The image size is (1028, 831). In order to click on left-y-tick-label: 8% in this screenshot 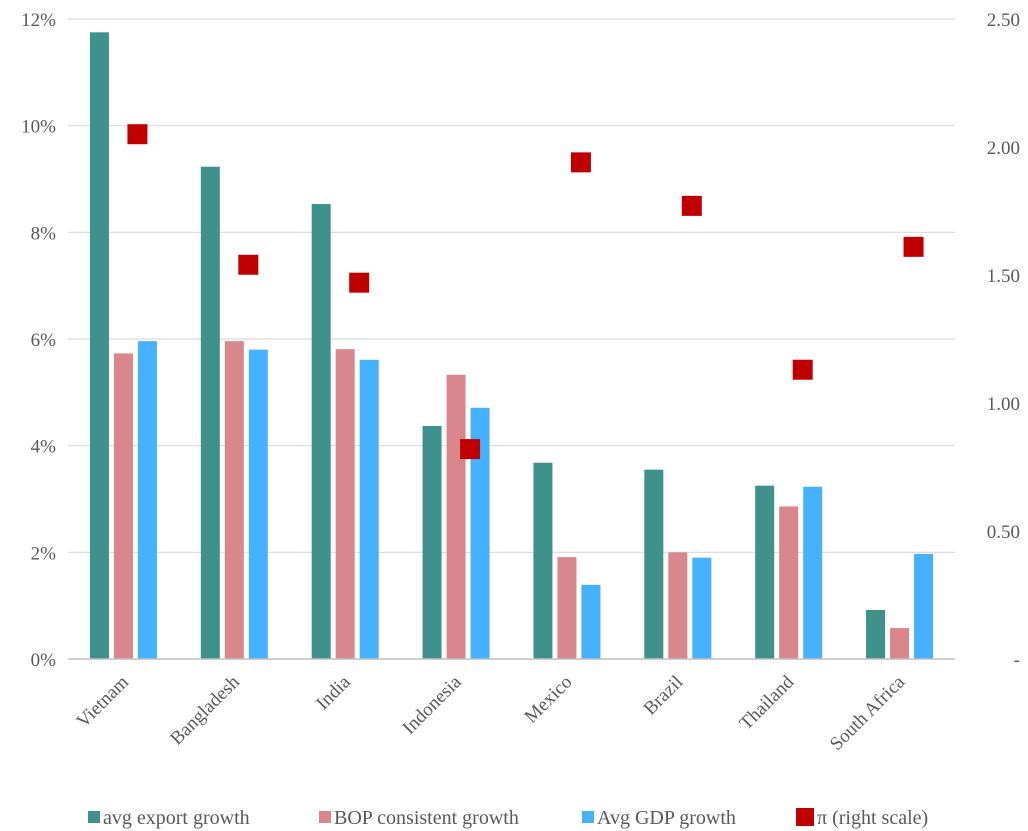, I will do `click(44, 233)`.